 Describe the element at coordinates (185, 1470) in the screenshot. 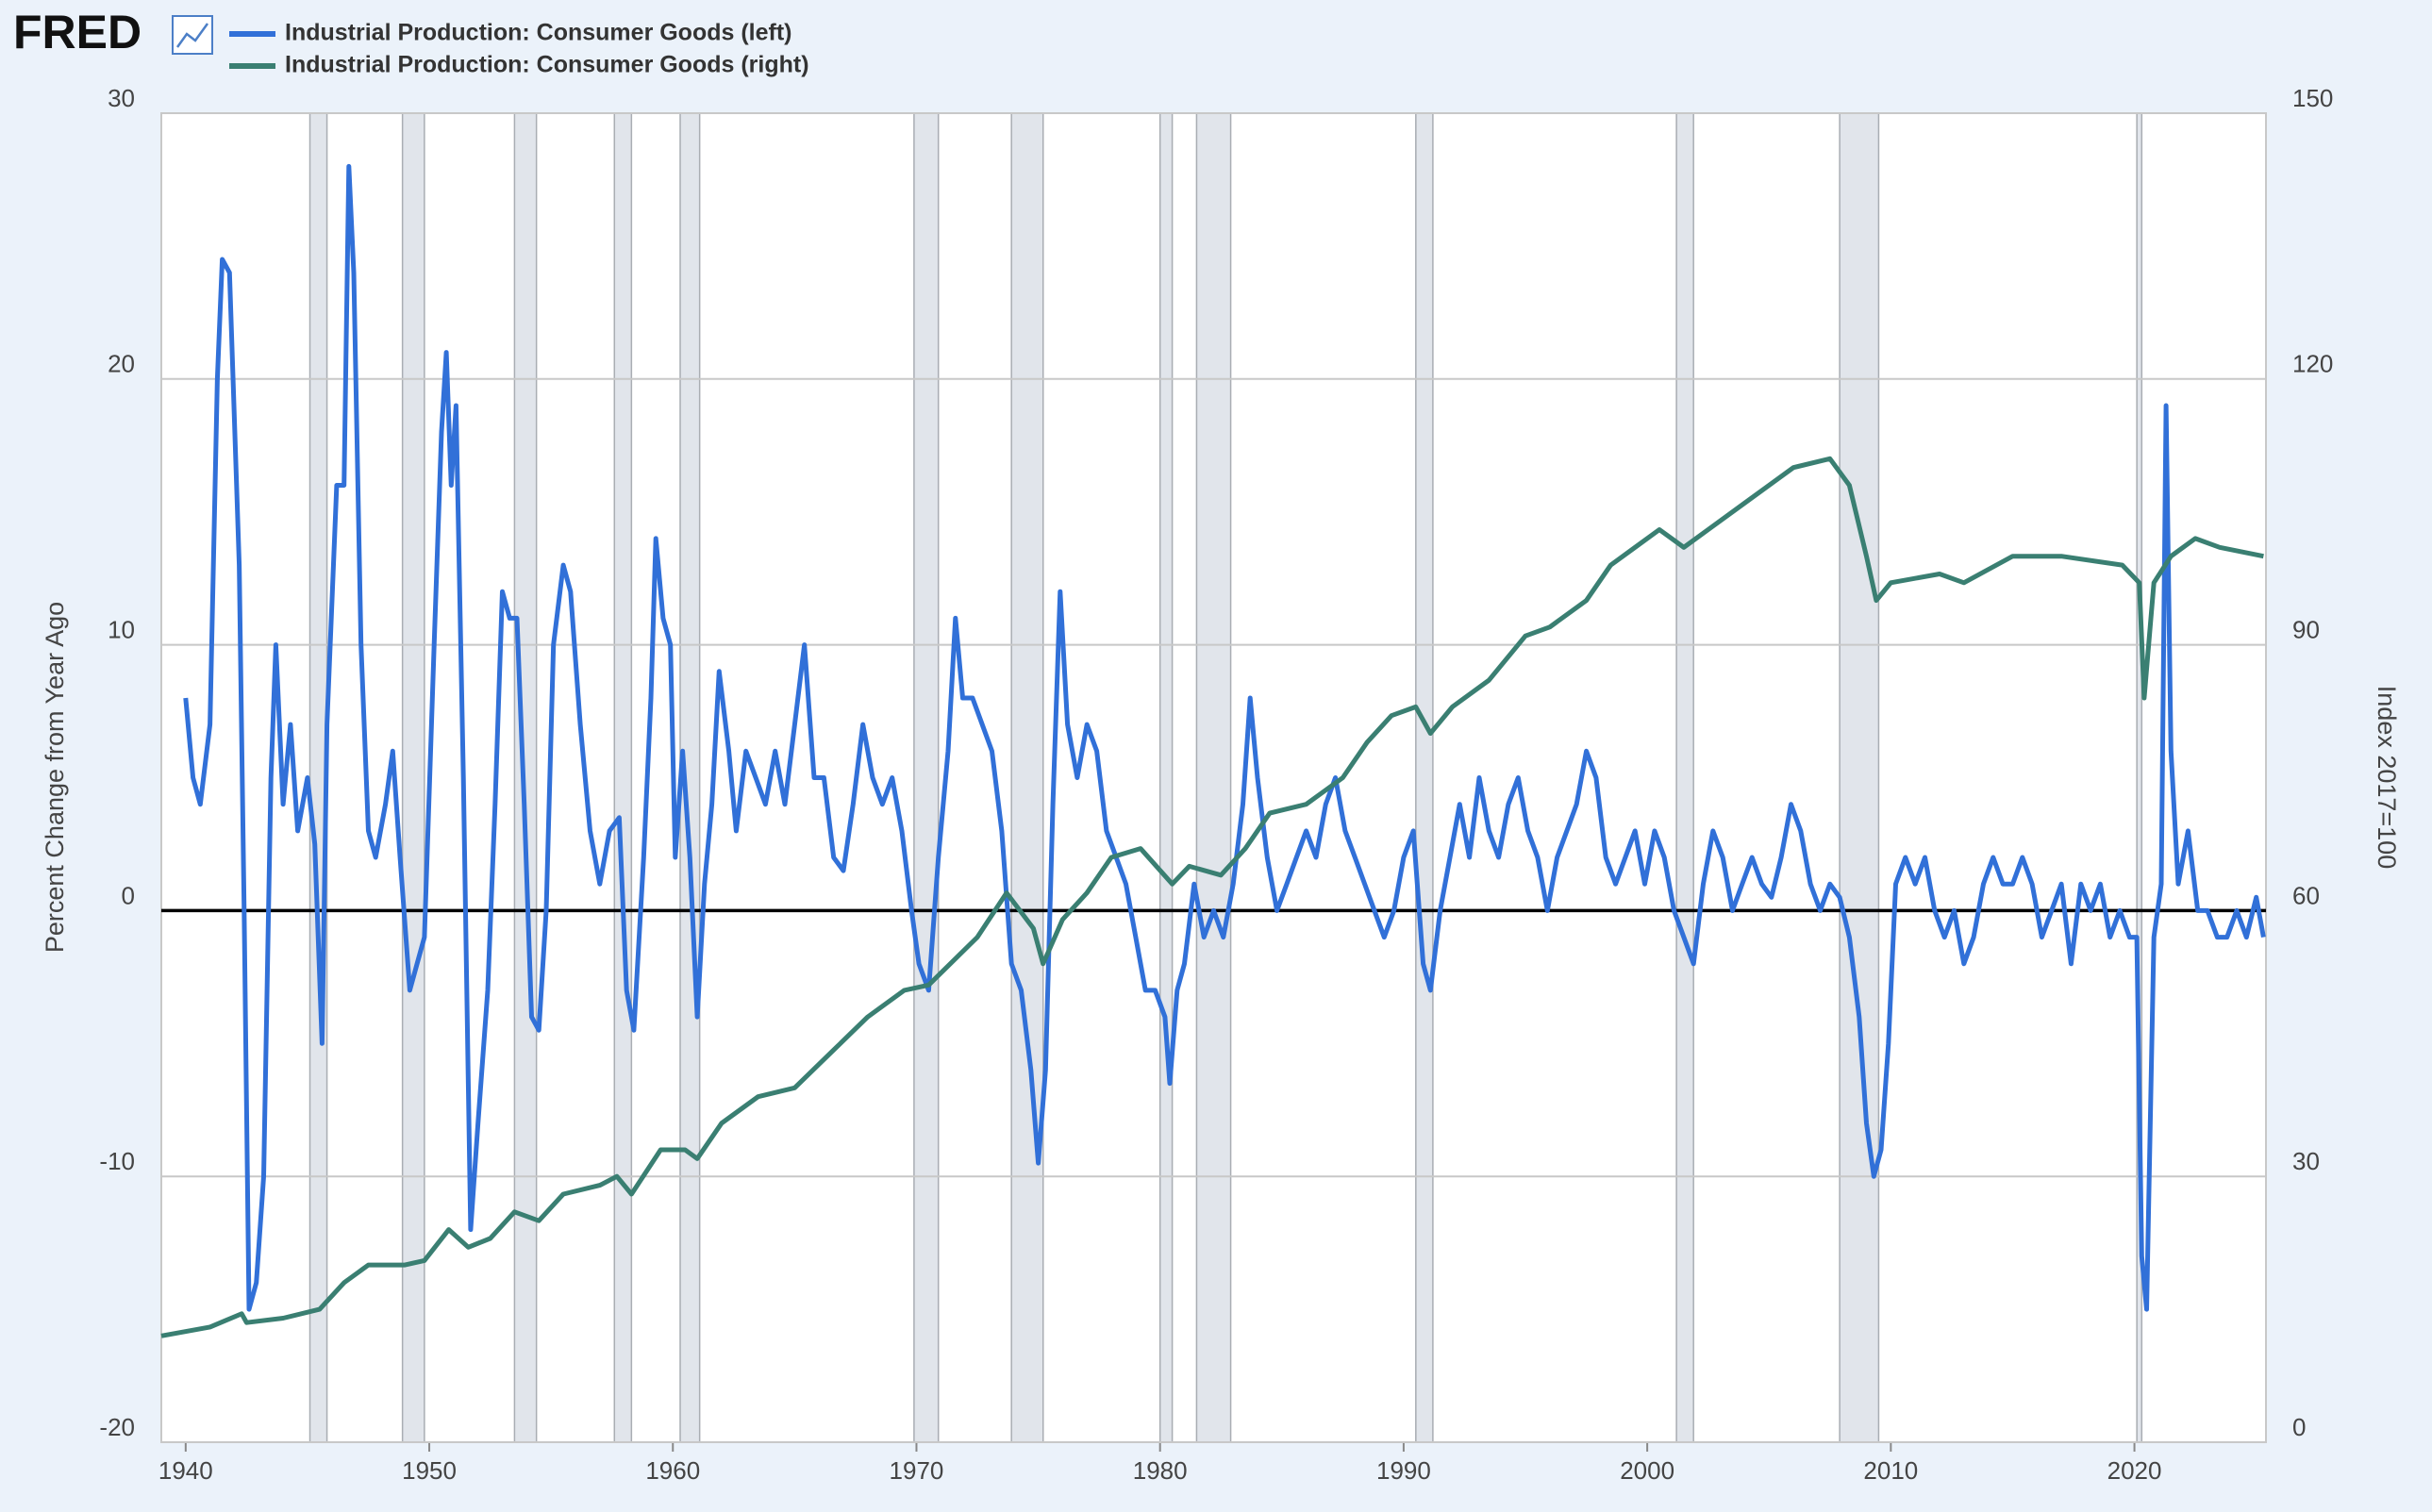

I see `x-tick-label: 1940` at that location.